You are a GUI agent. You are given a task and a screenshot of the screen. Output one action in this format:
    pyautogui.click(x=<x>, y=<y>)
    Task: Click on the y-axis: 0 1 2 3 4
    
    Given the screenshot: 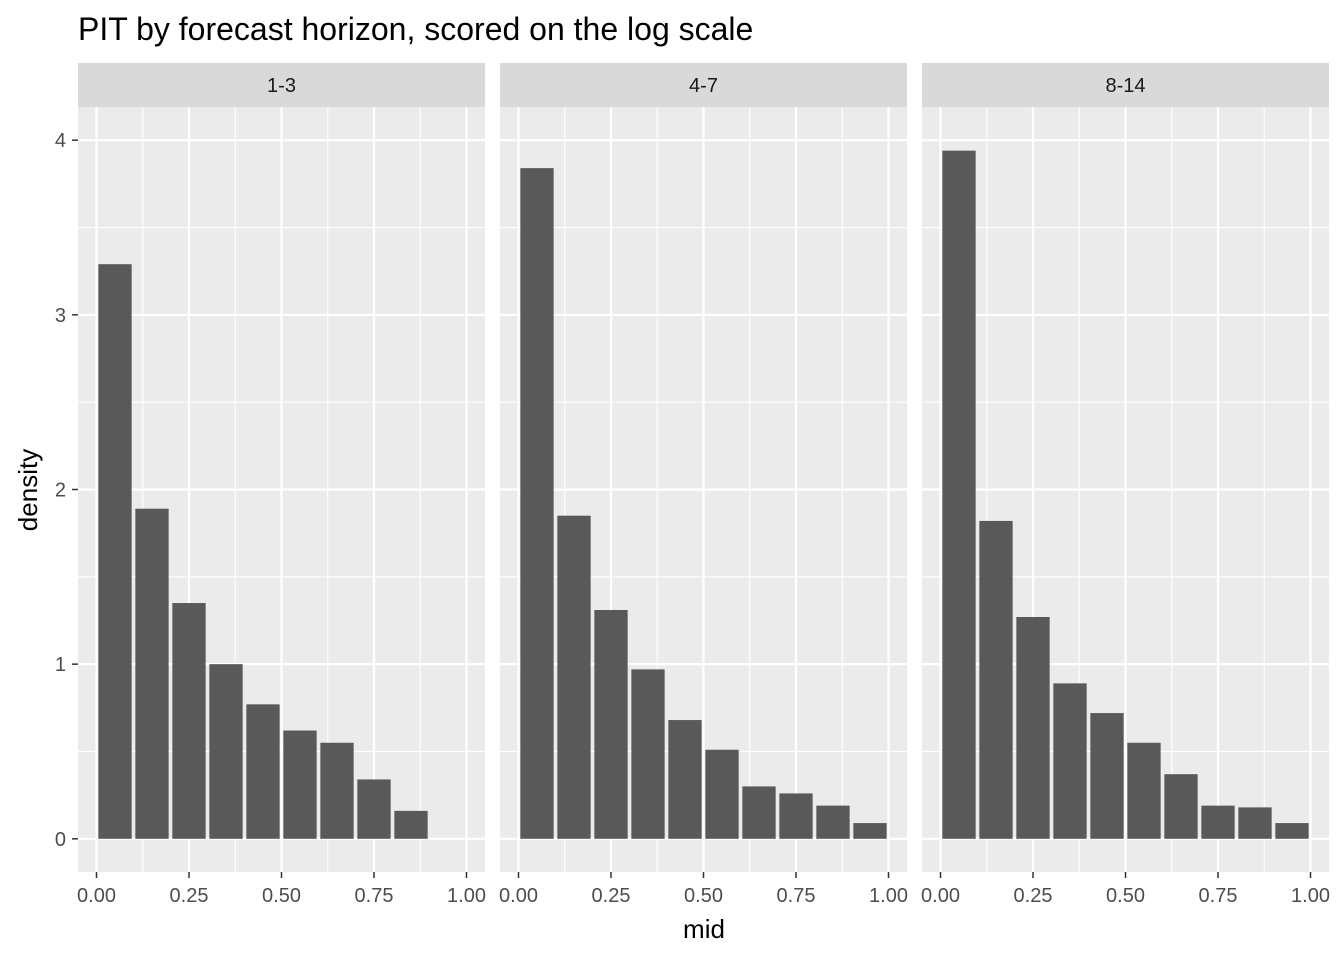 What is the action you would take?
    pyautogui.click(x=66, y=490)
    